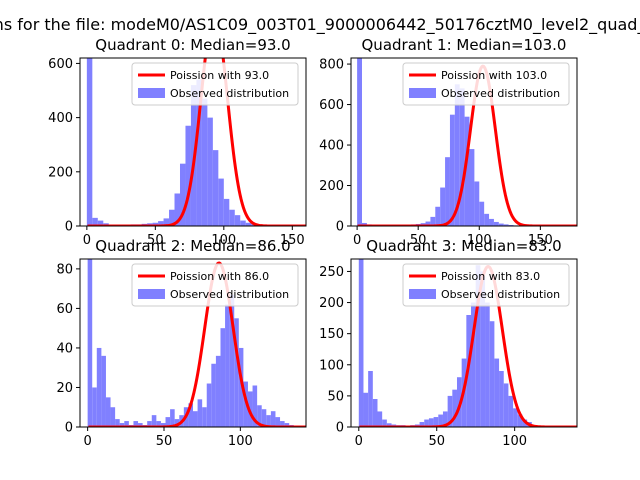 The height and width of the screenshot is (480, 640). Describe the element at coordinates (490, 276) in the screenshot. I see `legend-label-poisson: Poission with 83.0` at that location.